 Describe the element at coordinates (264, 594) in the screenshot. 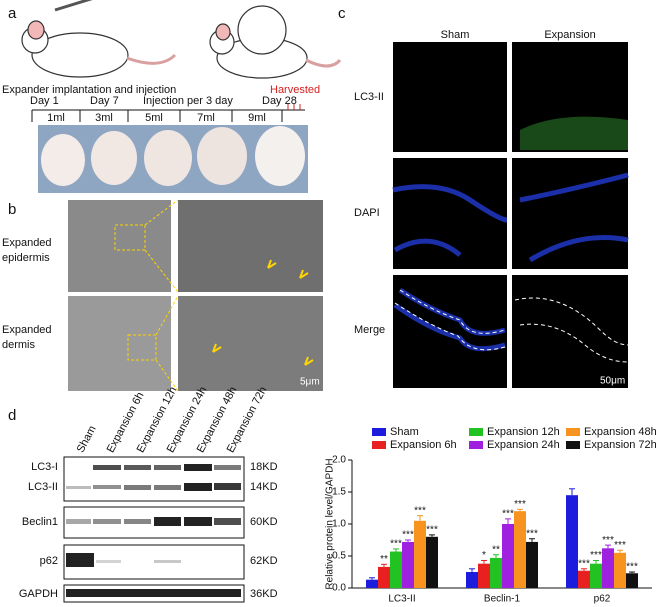

I see `size-label: 36KD` at that location.